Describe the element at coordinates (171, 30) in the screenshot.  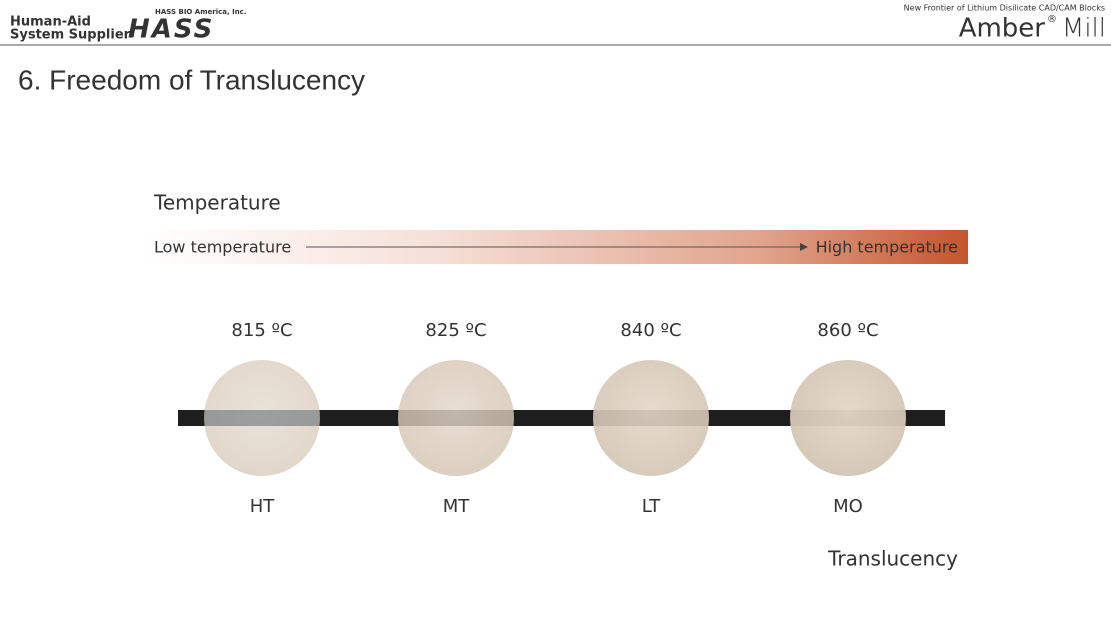
I see `logo: HASS` at that location.